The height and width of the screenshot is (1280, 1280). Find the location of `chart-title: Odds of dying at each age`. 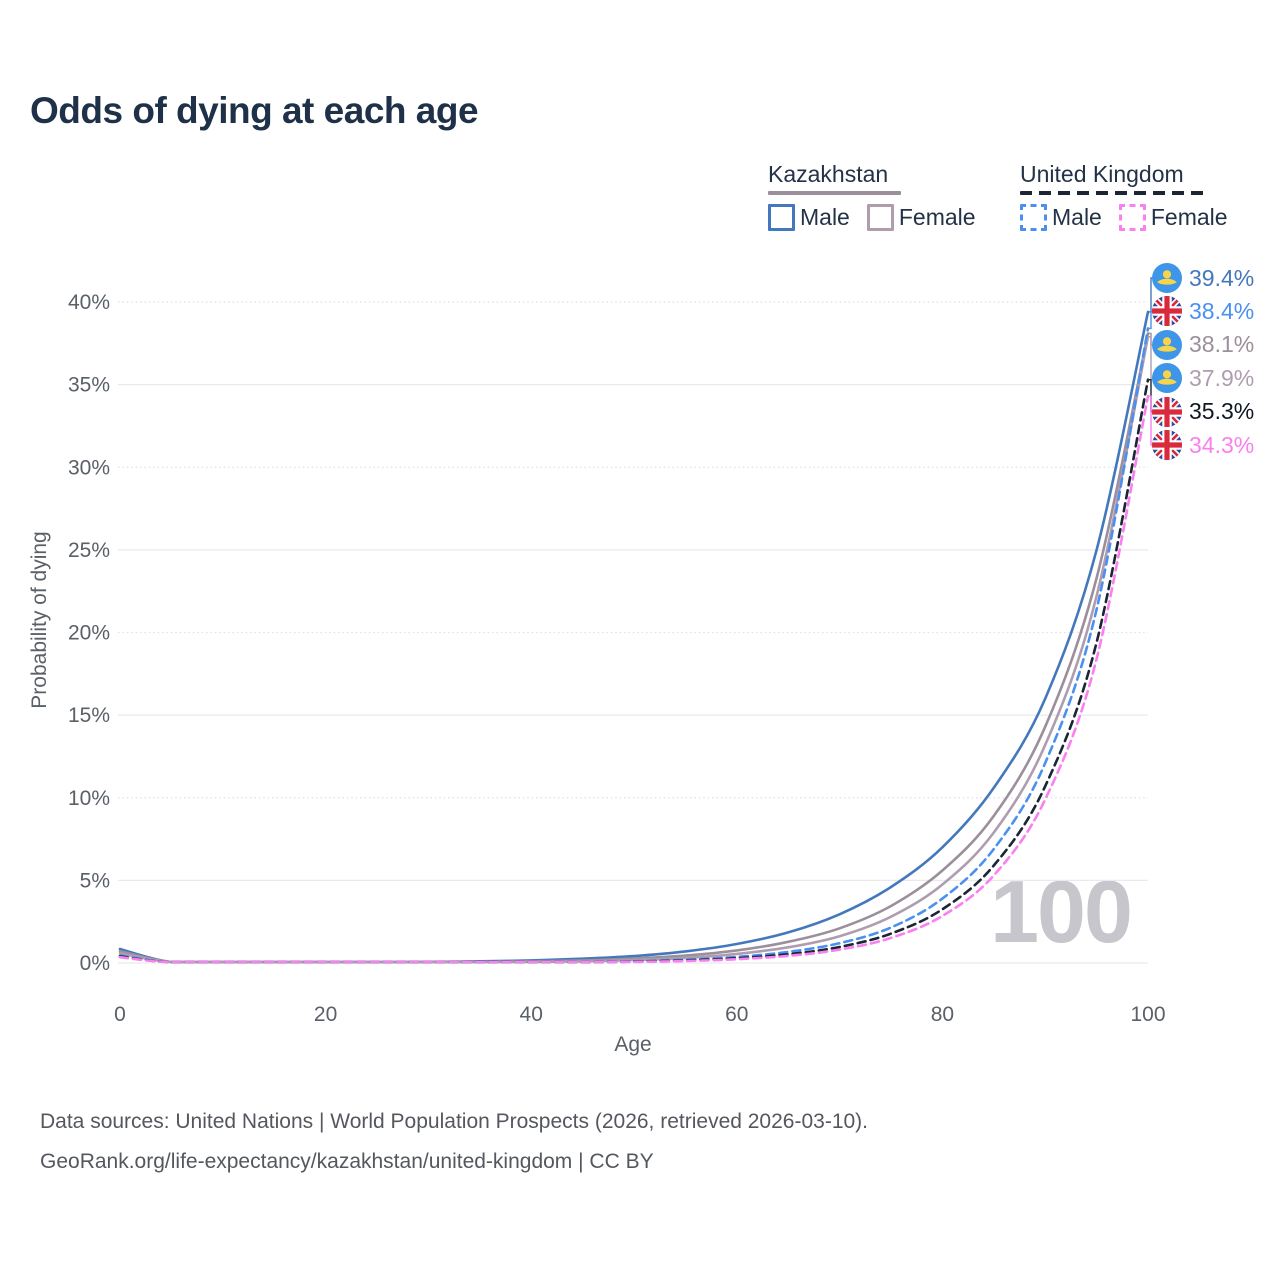

chart-title: Odds of dying at each age is located at coordinates (254, 110).